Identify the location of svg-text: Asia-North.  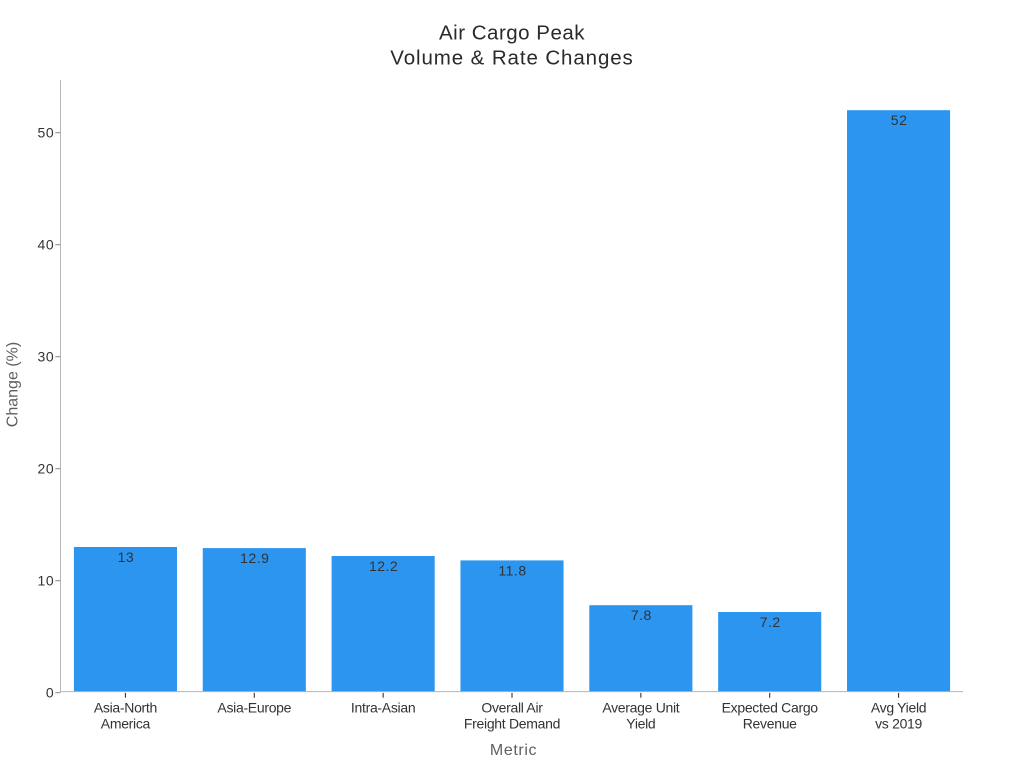
(125, 707).